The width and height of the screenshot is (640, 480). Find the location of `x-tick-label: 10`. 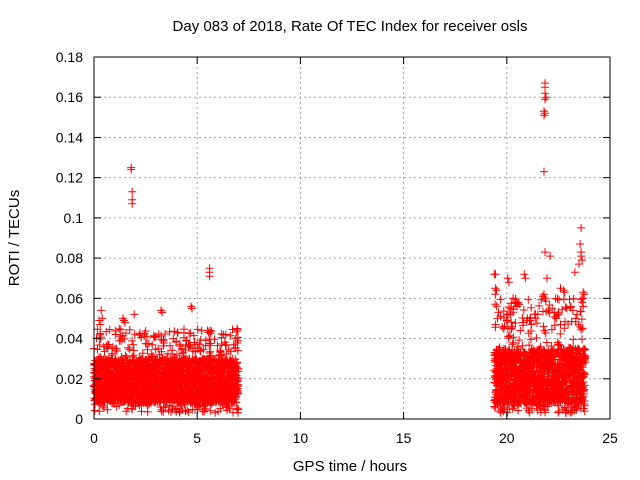

x-tick-label: 10 is located at coordinates (301, 438).